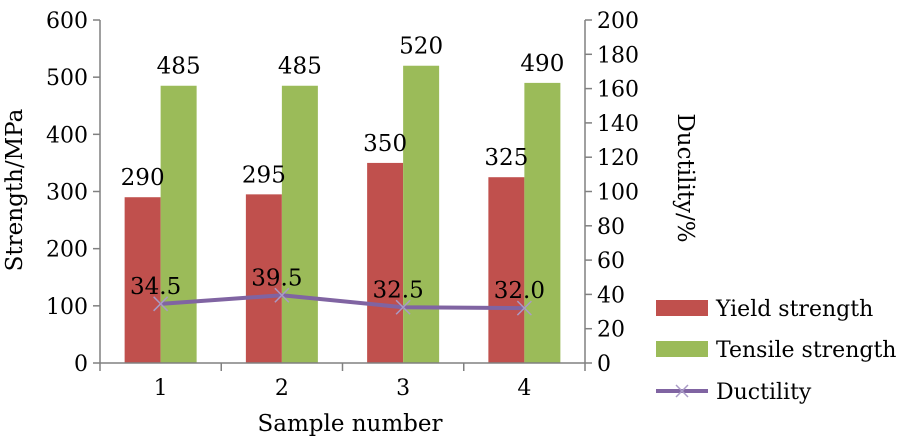 This screenshot has height=446, width=921. What do you see at coordinates (611, 330) in the screenshot?
I see `y2-tick-label: 20` at bounding box center [611, 330].